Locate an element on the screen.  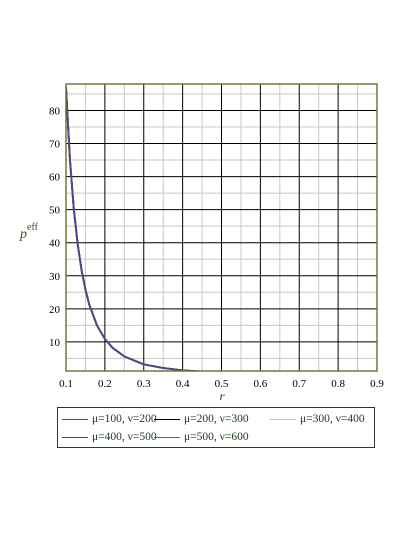
legend-label: μ=500, ν=600 is located at coordinates (216, 437).